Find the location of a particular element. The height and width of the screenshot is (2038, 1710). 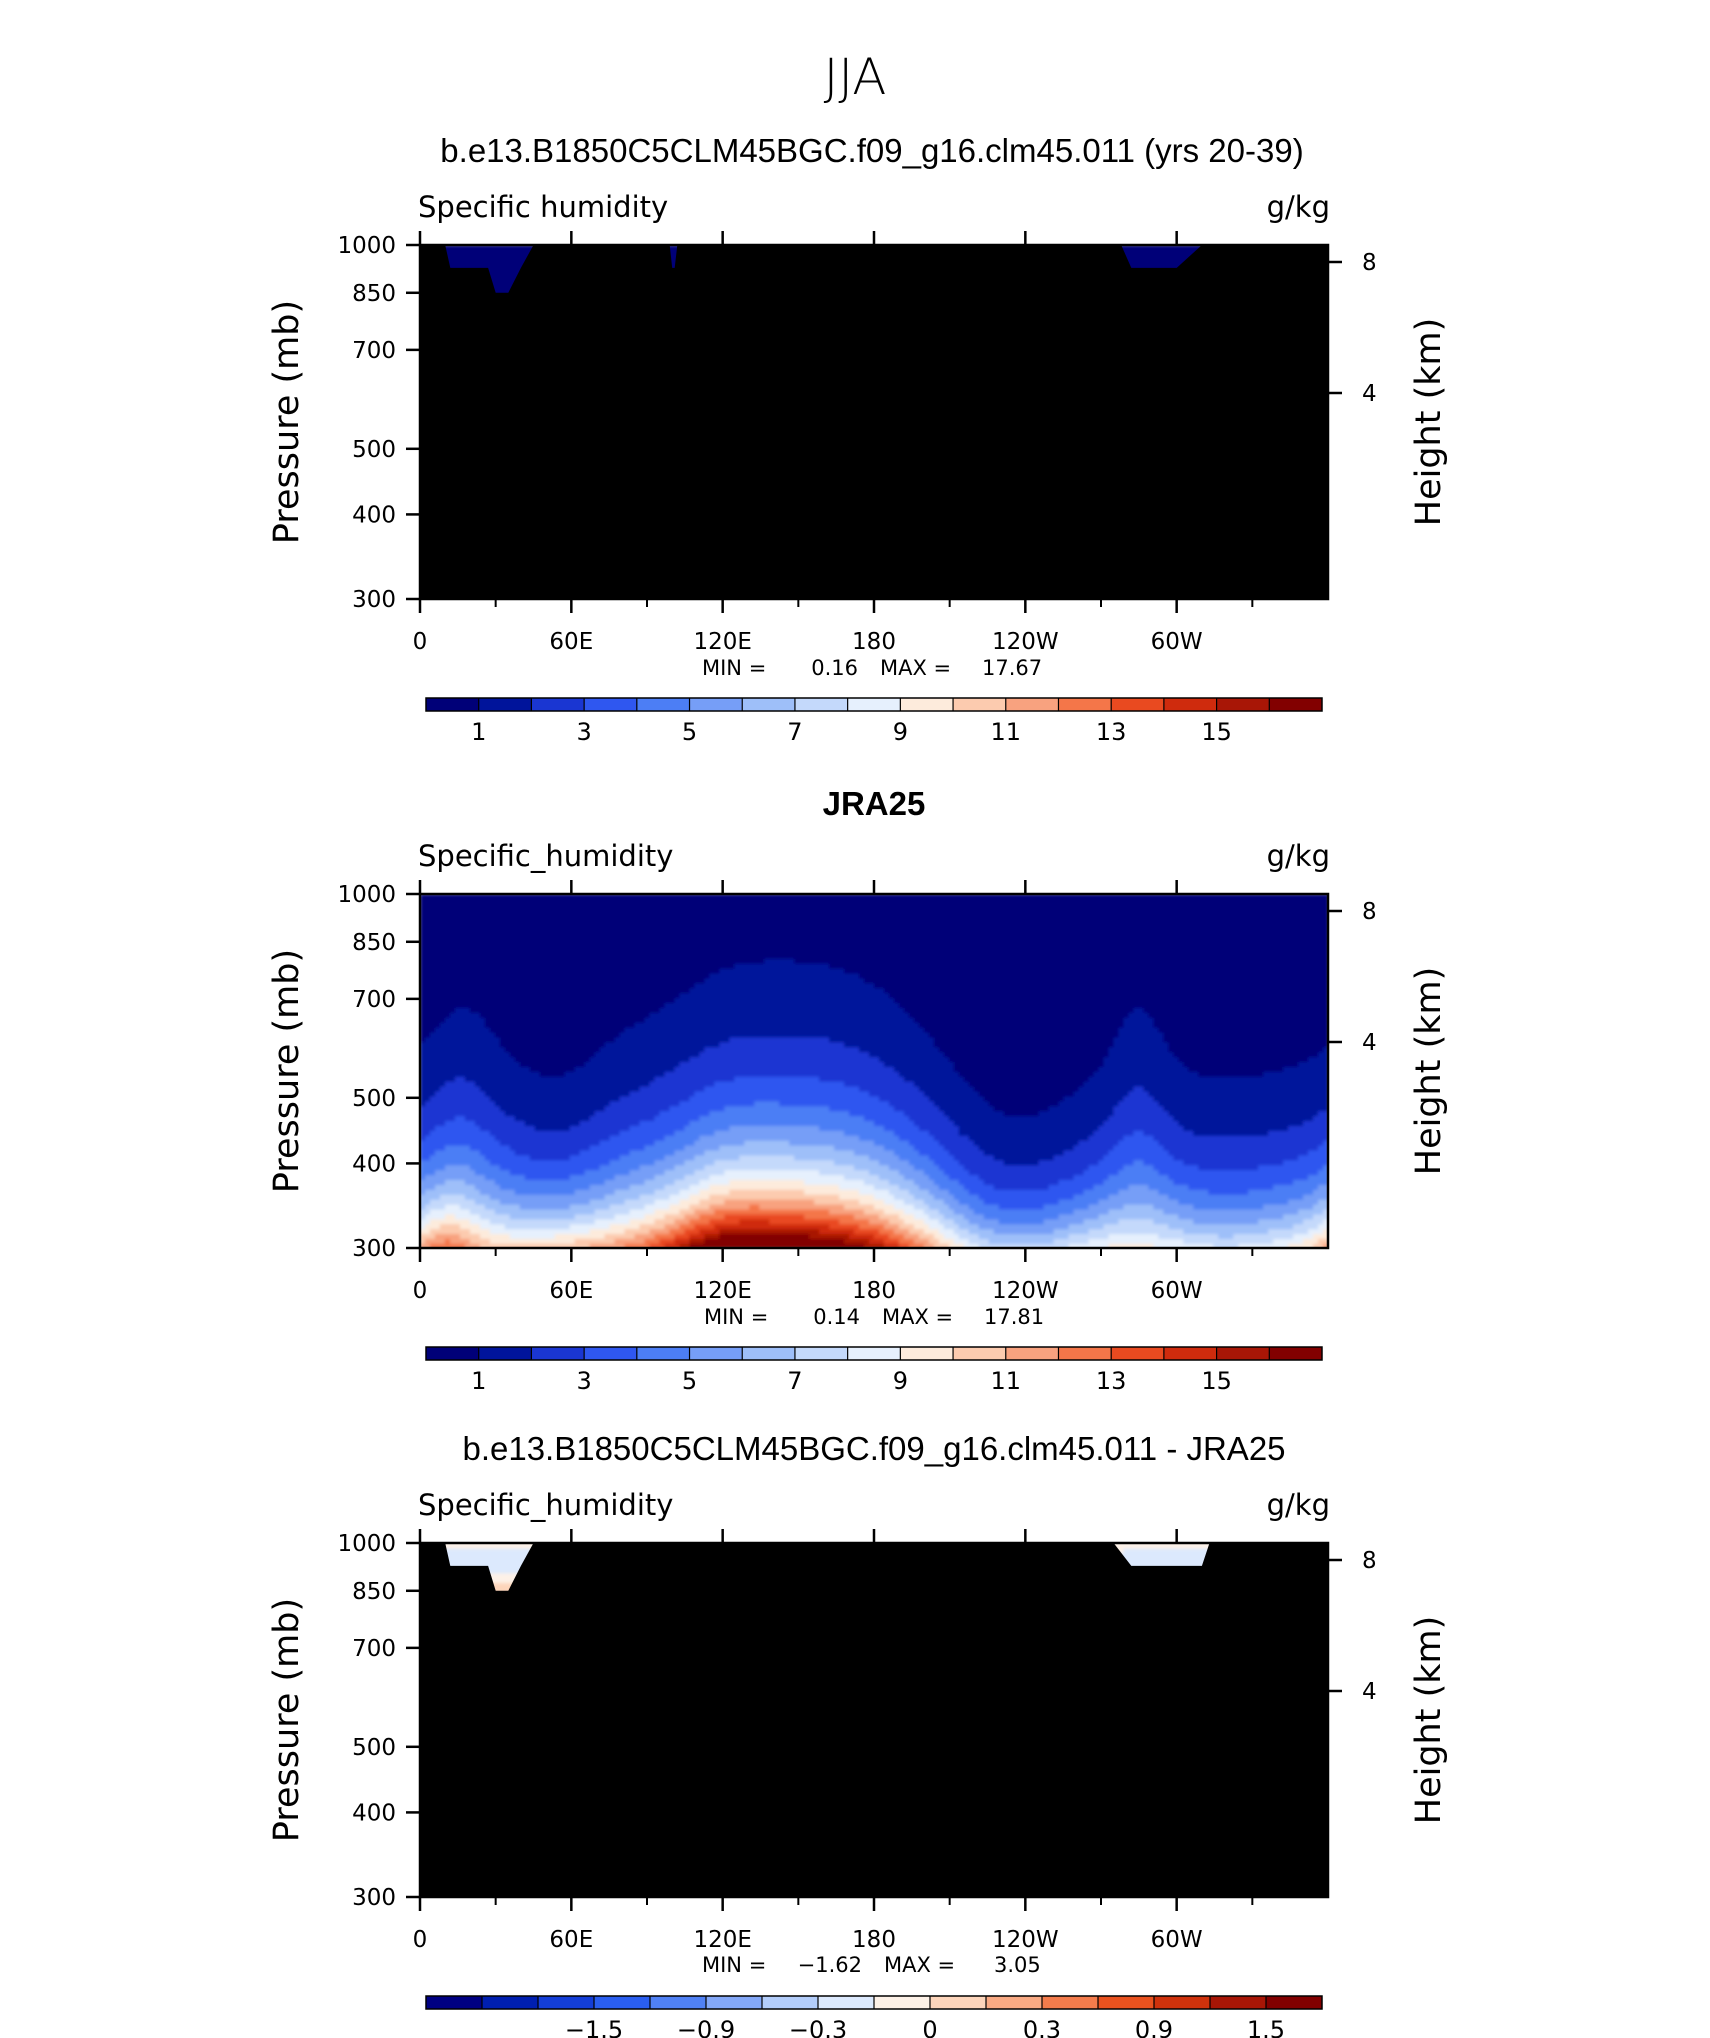

svg-text: −1.5 is located at coordinates (594, 2027).